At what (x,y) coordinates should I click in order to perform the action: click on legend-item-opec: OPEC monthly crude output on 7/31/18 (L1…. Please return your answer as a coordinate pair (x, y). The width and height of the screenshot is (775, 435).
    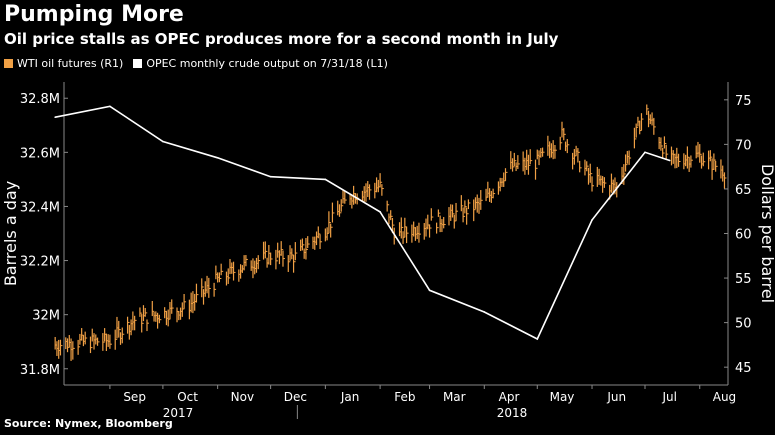
    Looking at the image, I should click on (260, 63).